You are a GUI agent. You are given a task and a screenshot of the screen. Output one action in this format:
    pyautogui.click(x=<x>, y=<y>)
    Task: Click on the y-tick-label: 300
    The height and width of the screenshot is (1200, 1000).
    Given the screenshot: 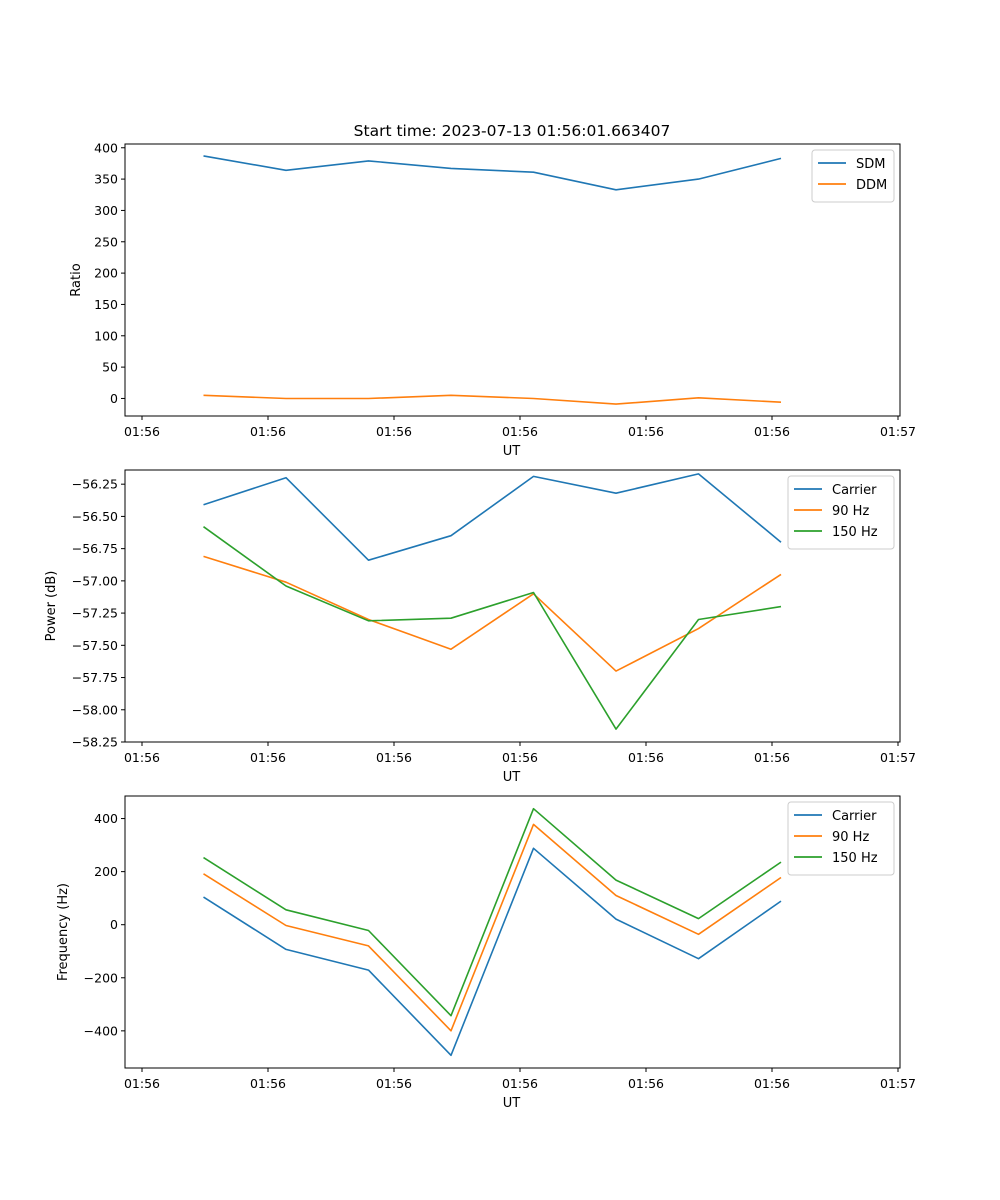 What is the action you would take?
    pyautogui.click(x=106, y=210)
    